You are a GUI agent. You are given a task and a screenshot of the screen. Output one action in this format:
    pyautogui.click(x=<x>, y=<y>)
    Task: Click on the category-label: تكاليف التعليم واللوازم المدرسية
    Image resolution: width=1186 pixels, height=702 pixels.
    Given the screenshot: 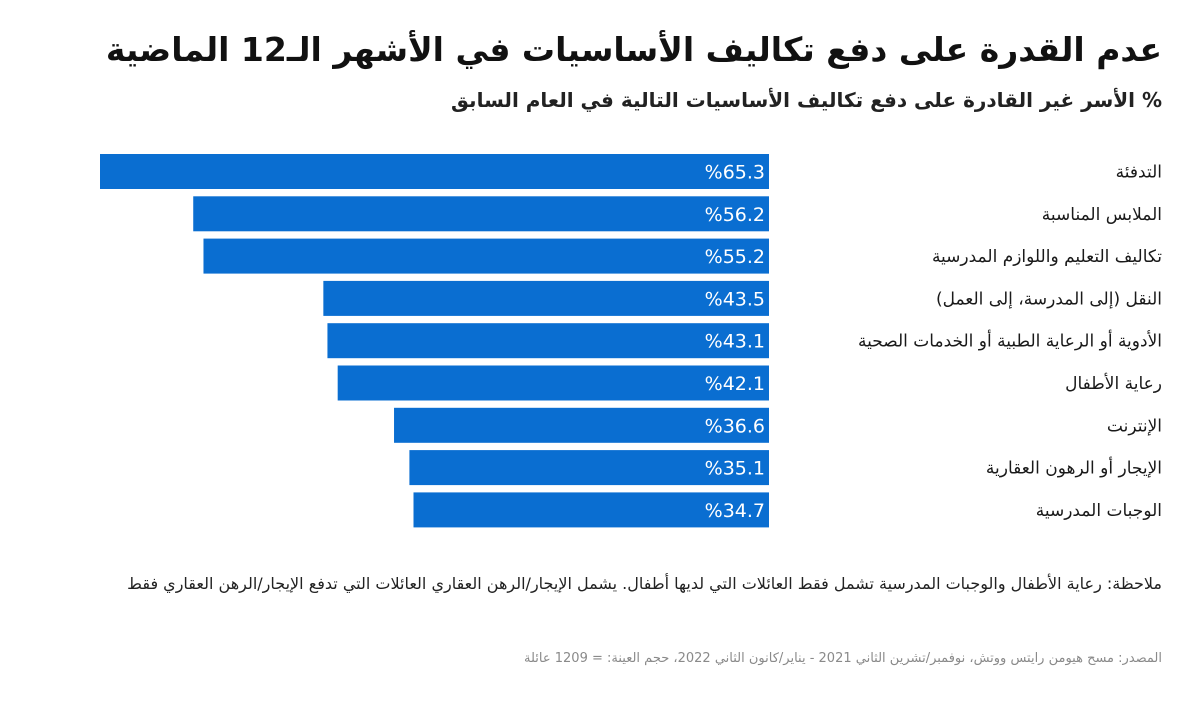 What is the action you would take?
    pyautogui.click(x=1047, y=257)
    